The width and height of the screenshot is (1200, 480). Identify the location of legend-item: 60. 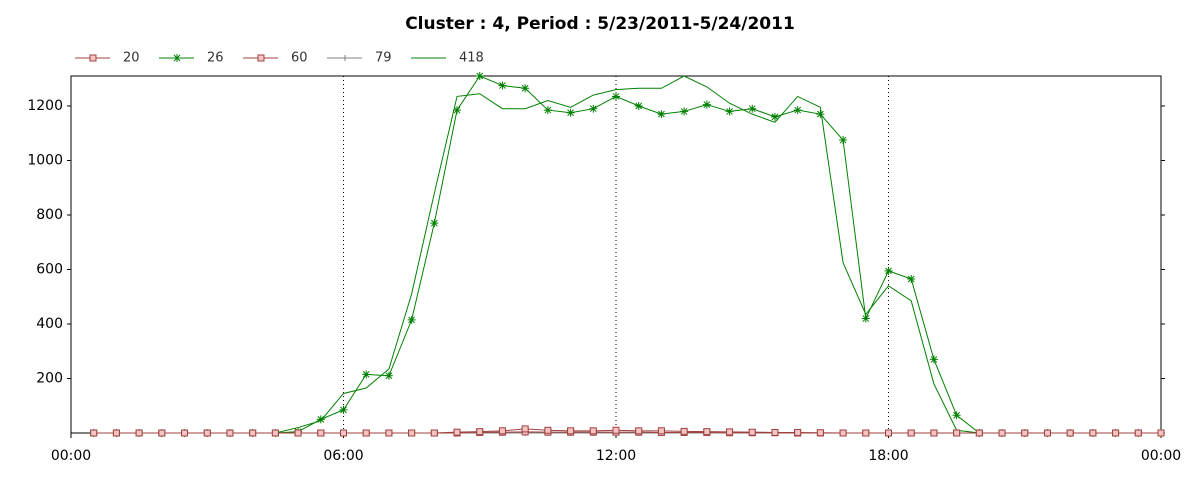
(275, 58).